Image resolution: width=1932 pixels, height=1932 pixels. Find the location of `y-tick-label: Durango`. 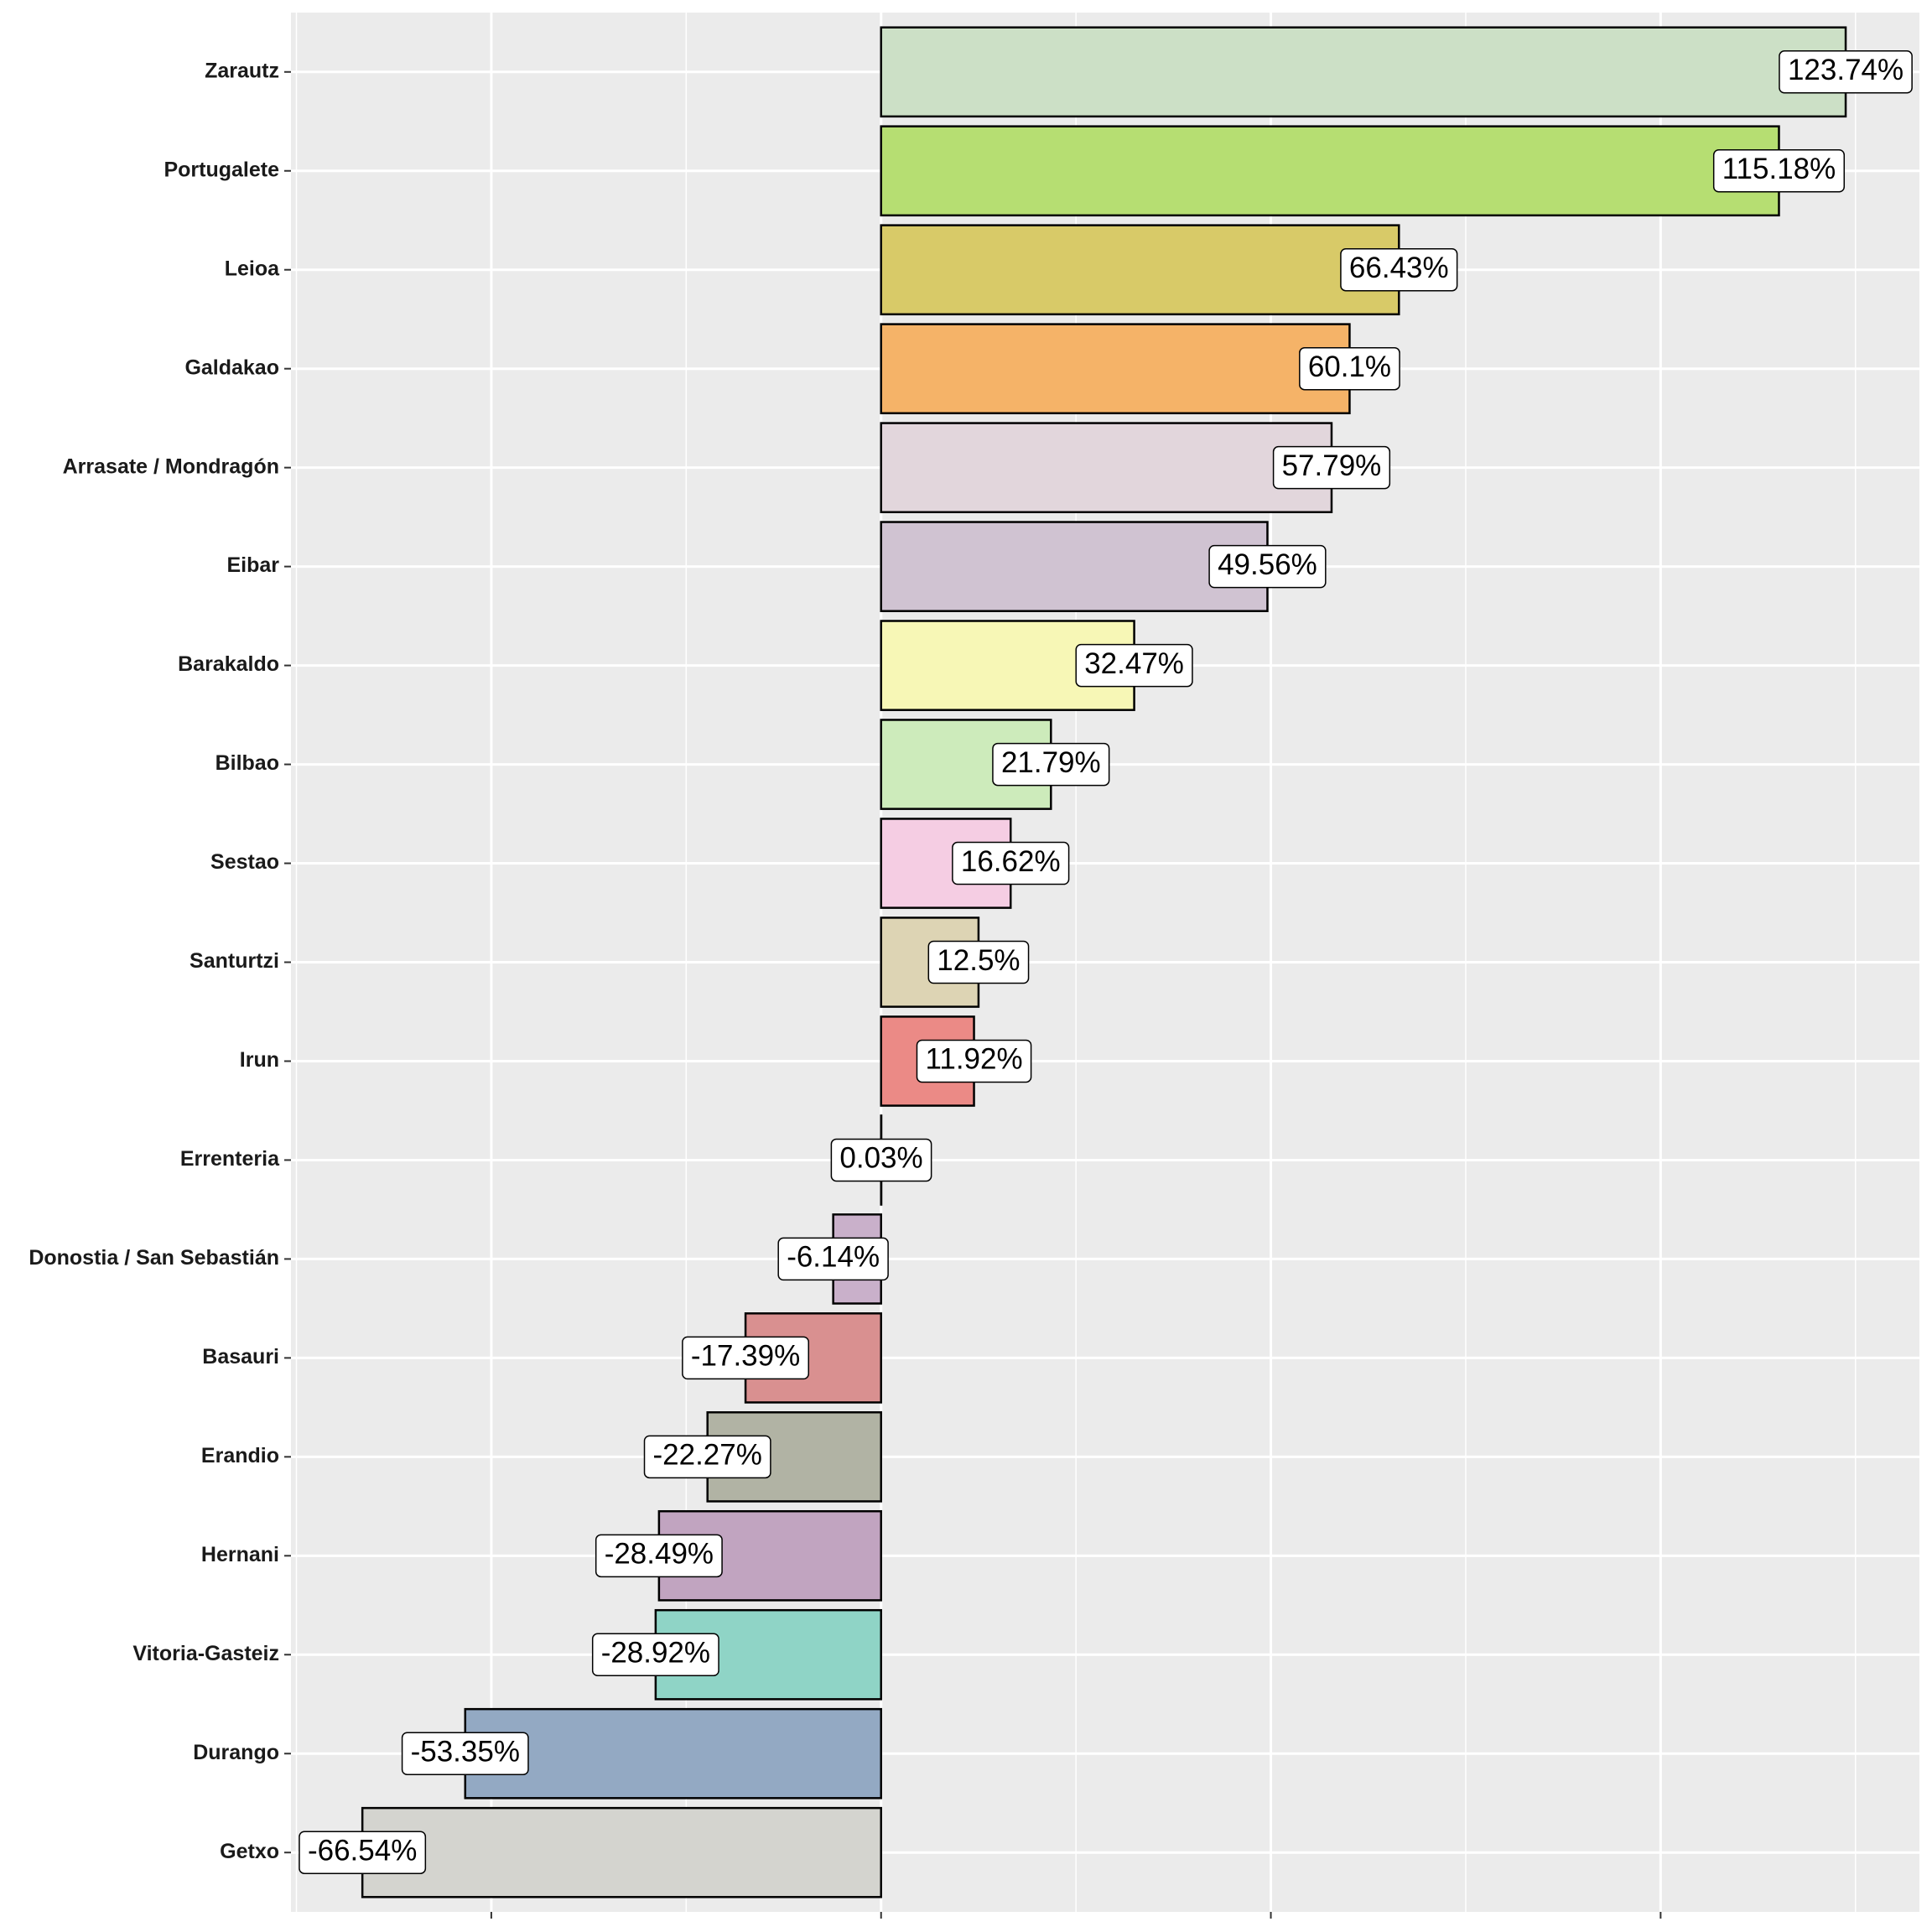

y-tick-label: Durango is located at coordinates (236, 1752).